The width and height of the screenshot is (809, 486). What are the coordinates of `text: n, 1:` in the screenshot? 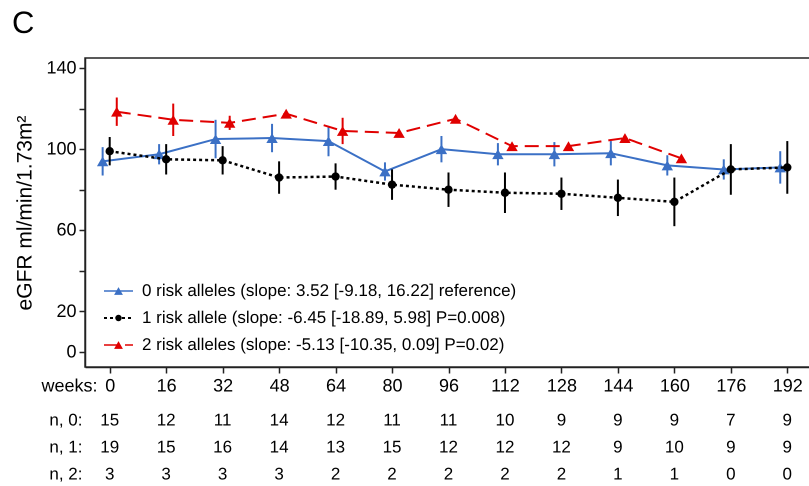 It's located at (65, 447).